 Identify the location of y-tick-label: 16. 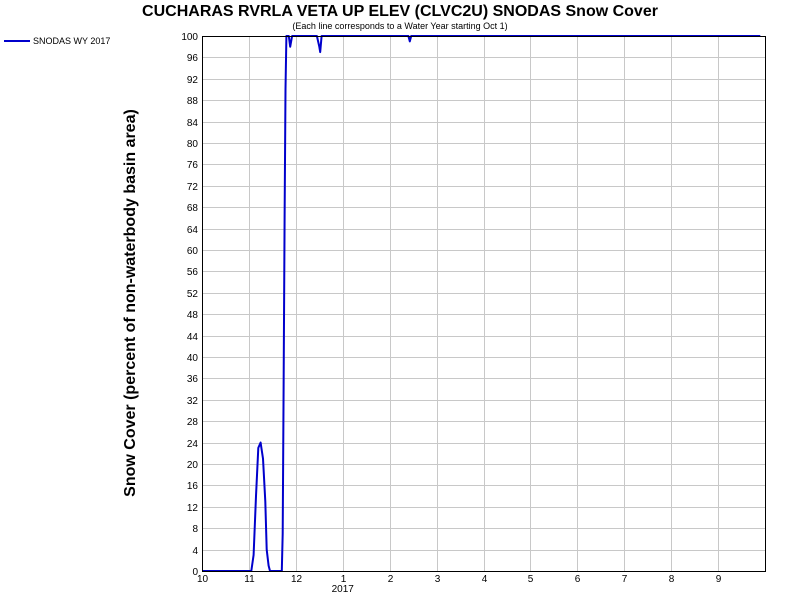
(193, 486).